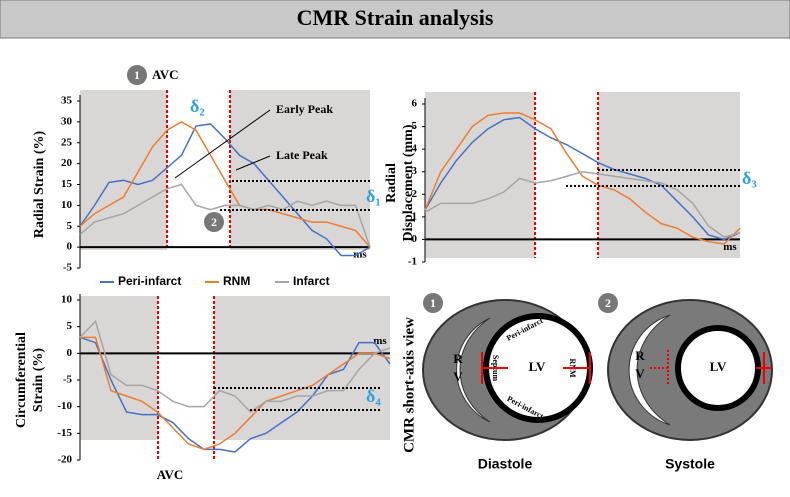  Describe the element at coordinates (38, 380) in the screenshot. I see `y-axis-label: Strain (%)` at that location.